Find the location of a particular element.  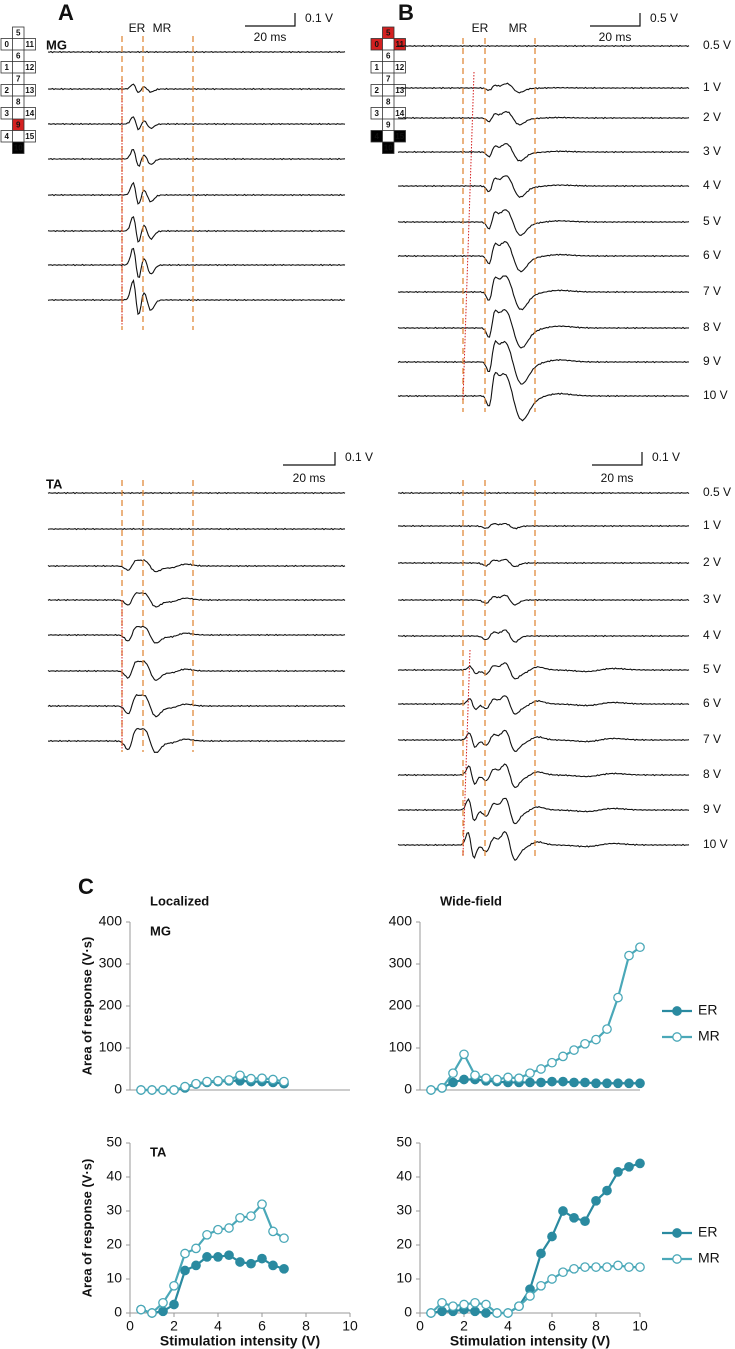

x-tick-label: 0 is located at coordinates (130, 1326).